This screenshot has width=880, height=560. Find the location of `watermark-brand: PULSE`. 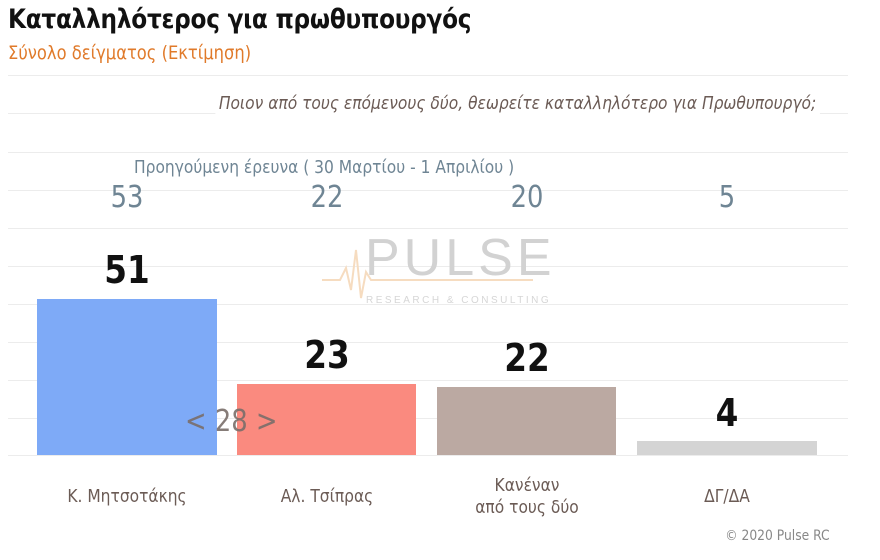

watermark-brand: PULSE is located at coordinates (460, 258).